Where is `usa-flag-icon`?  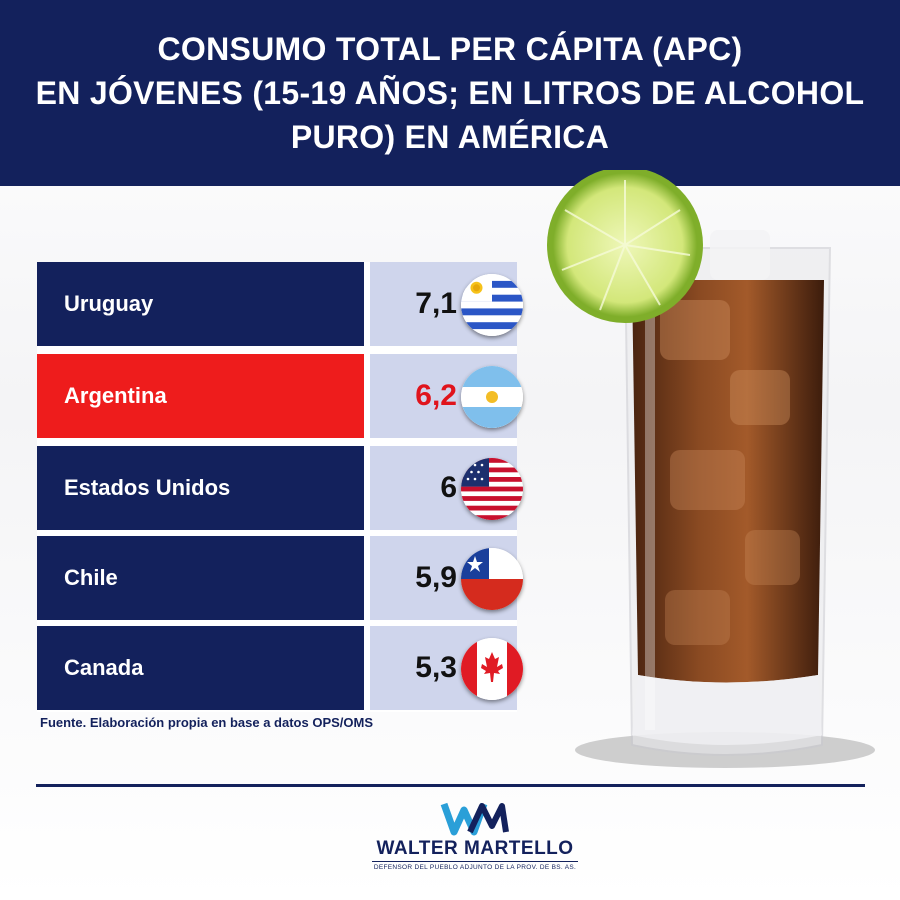 usa-flag-icon is located at coordinates (492, 489).